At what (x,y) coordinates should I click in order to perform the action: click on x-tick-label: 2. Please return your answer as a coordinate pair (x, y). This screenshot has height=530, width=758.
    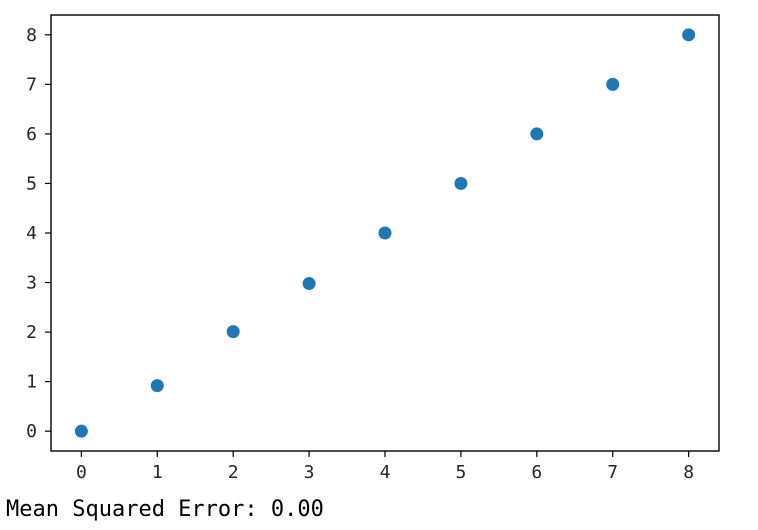
    Looking at the image, I should click on (233, 472).